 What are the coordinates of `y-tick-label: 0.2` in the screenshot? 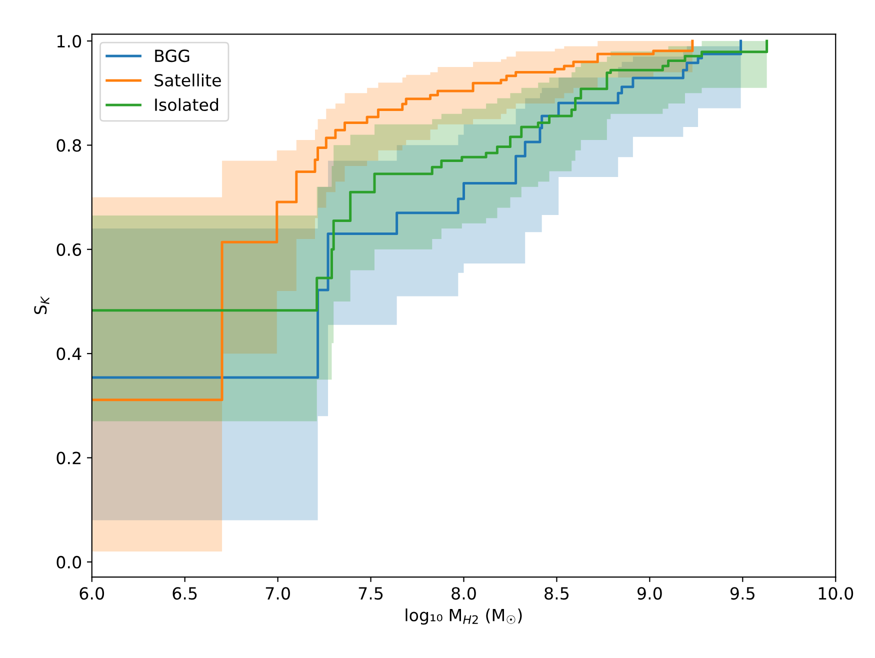 It's located at (68, 458).